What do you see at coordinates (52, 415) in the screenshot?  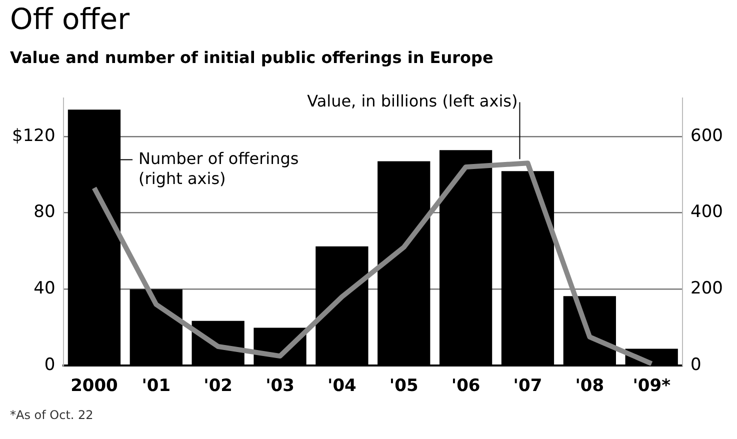 I see `text: *As of Oct. 22` at bounding box center [52, 415].